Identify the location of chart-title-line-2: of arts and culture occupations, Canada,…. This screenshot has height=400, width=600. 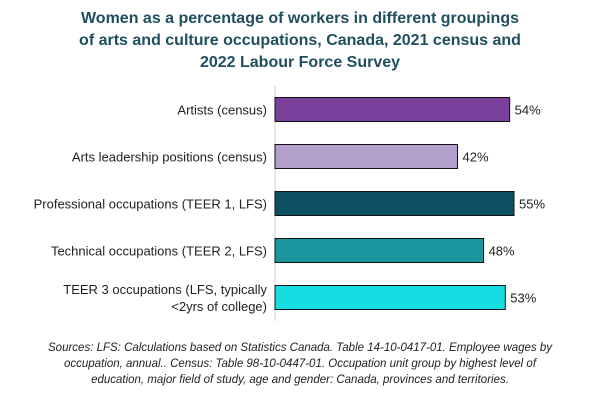
(300, 40).